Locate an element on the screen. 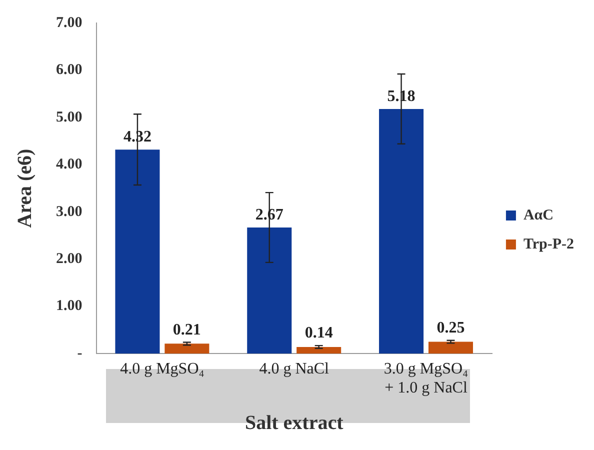 The width and height of the screenshot is (594, 450). x-axis-title: Salt extract is located at coordinates (294, 423).